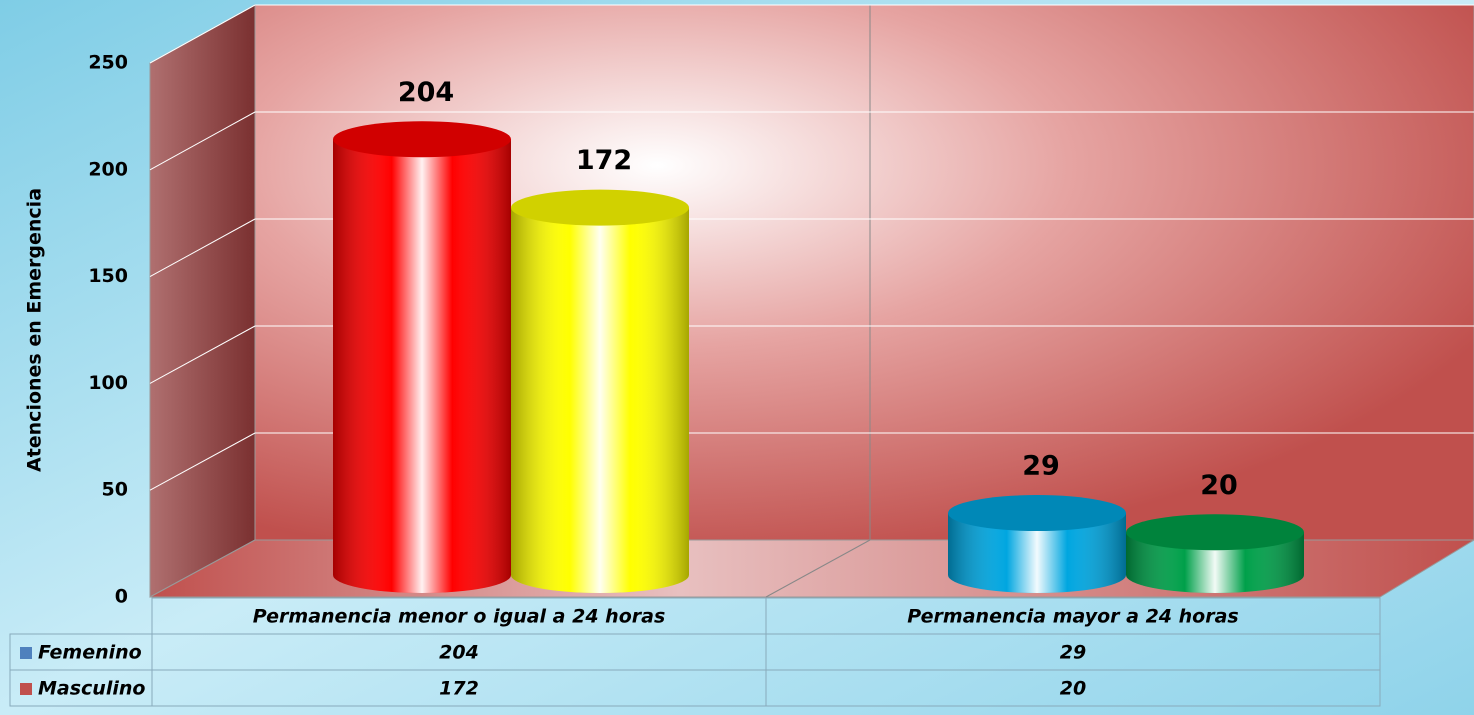 The image size is (1474, 715). Describe the element at coordinates (91, 689) in the screenshot. I see `legend-label: Masculino` at that location.